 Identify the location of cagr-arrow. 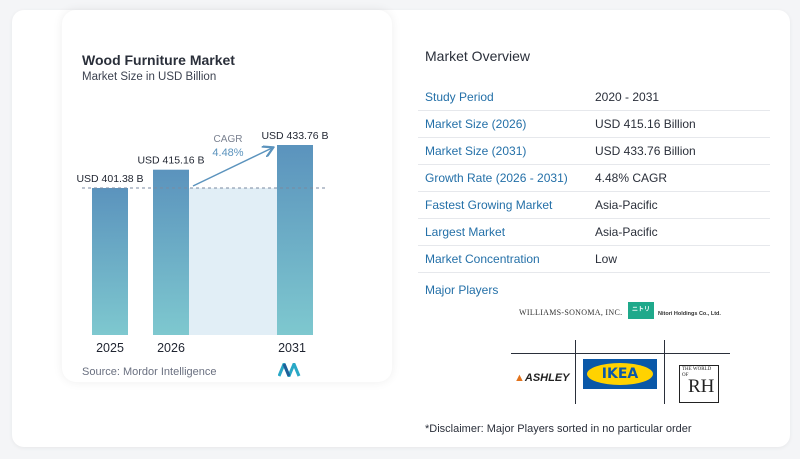
(232, 167).